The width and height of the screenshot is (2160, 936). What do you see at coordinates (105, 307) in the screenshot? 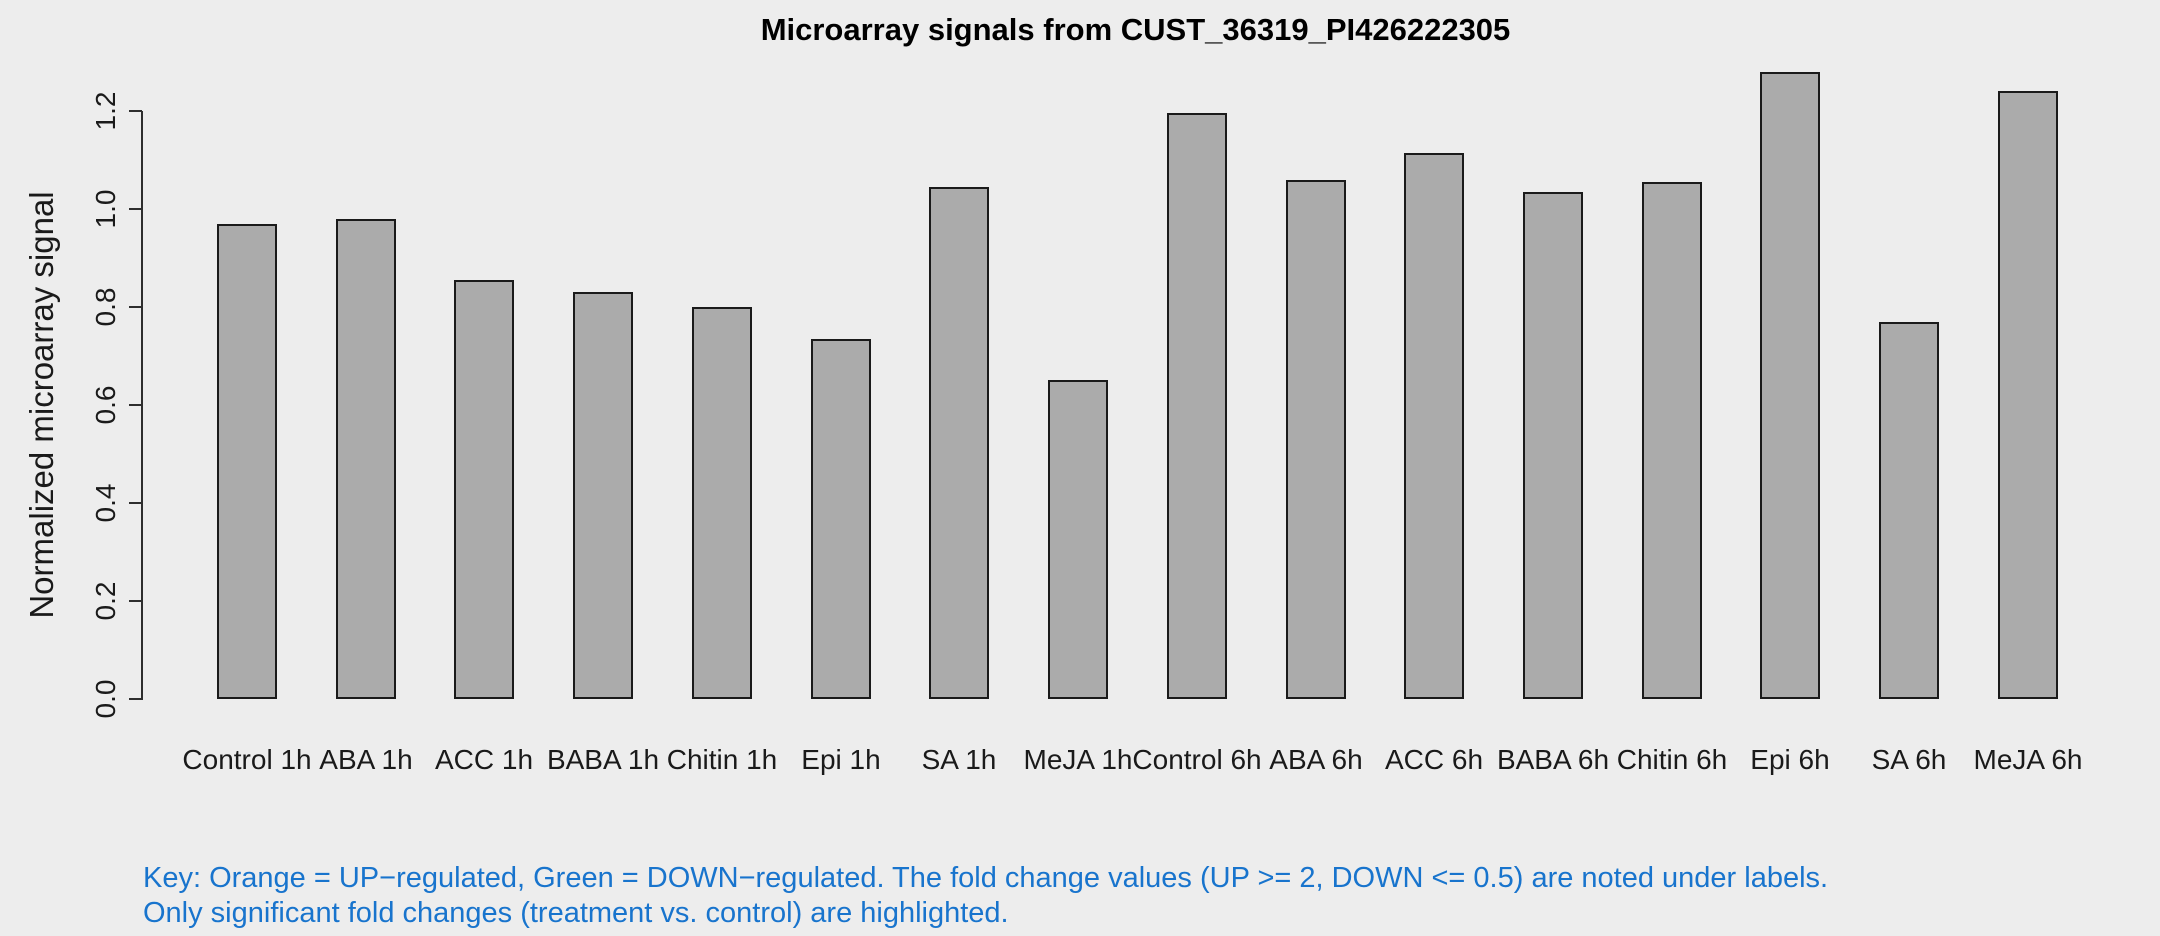
I see `y-tick-label: 0.8` at bounding box center [105, 307].